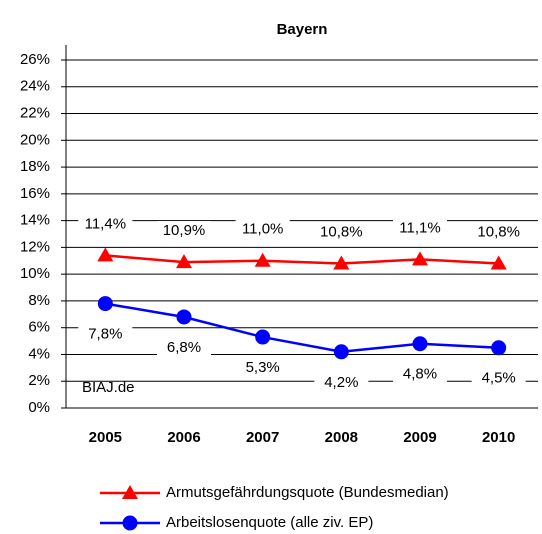 This screenshot has height=534, width=542. Describe the element at coordinates (105, 437) in the screenshot. I see `x-tick-label: 2005` at that location.